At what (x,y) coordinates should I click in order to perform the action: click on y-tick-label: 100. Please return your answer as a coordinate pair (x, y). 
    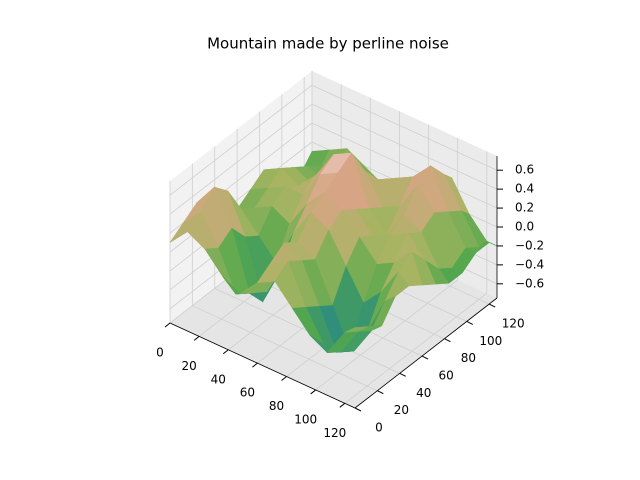
    Looking at the image, I should click on (490, 341).